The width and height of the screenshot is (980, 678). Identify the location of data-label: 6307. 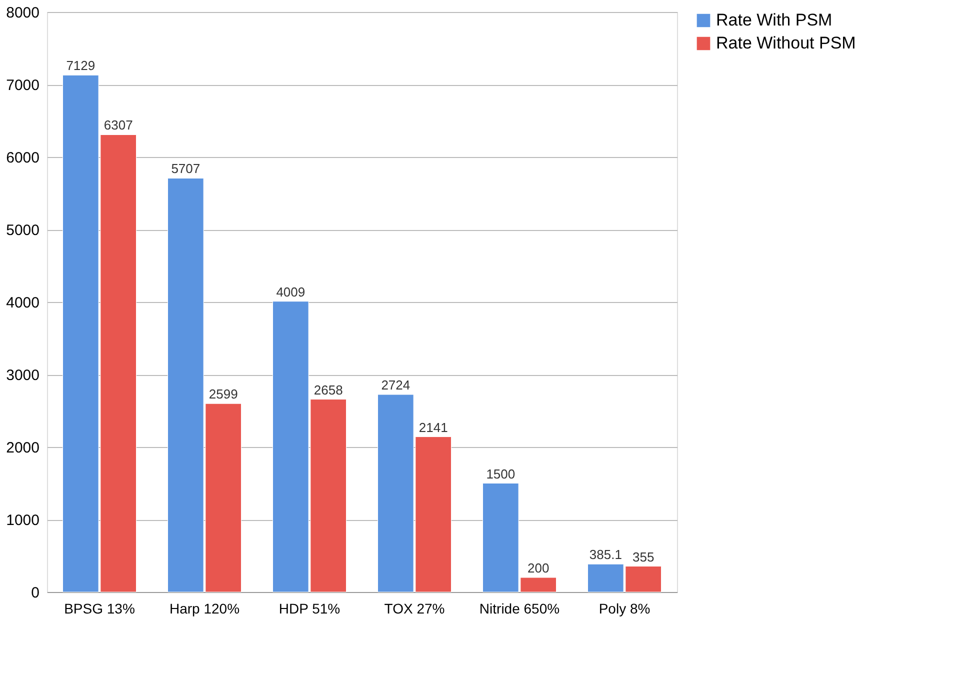
(118, 125).